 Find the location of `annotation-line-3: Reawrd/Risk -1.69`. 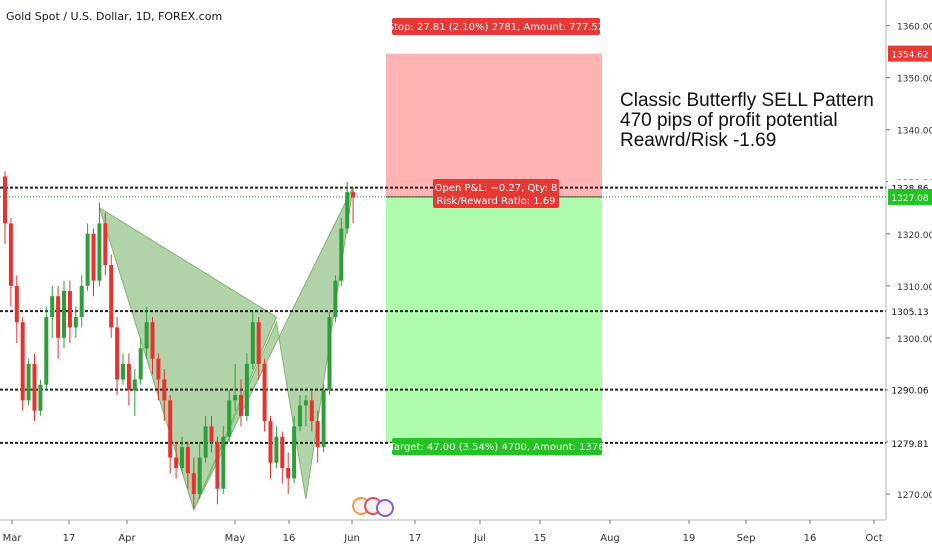

annotation-line-3: Reawrd/Risk -1.69 is located at coordinates (698, 140).